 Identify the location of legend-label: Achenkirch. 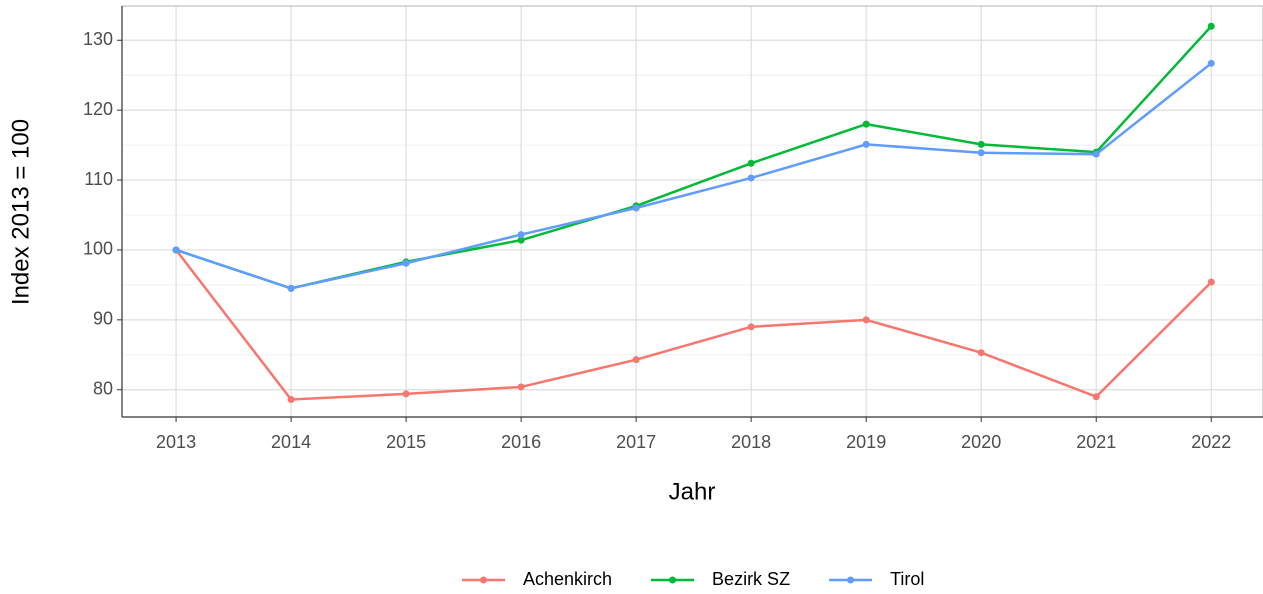
(567, 579).